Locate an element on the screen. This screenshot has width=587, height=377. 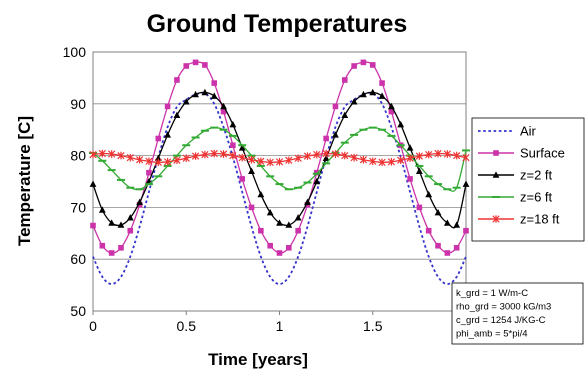
y-axis-ticks: 50 60 70 80 90 100 is located at coordinates (75, 181).